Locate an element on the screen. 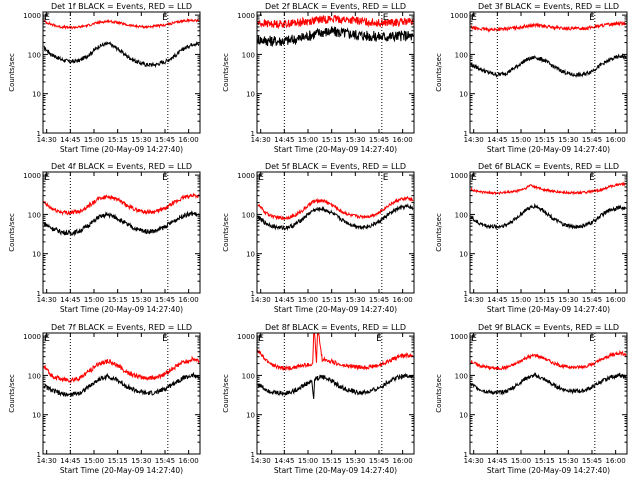  chart-title: Det 2f BLACK = Events, RED = LLD is located at coordinates (335, 6).